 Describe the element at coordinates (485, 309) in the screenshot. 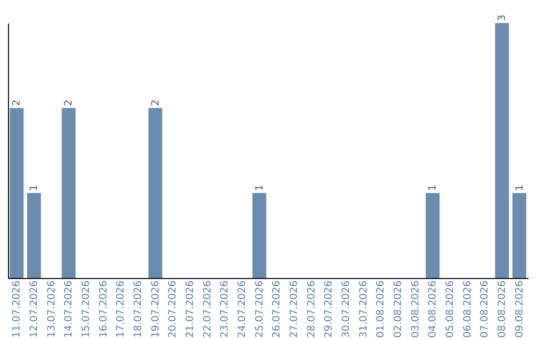

I see `x-tick-label: 07.08.2026` at that location.